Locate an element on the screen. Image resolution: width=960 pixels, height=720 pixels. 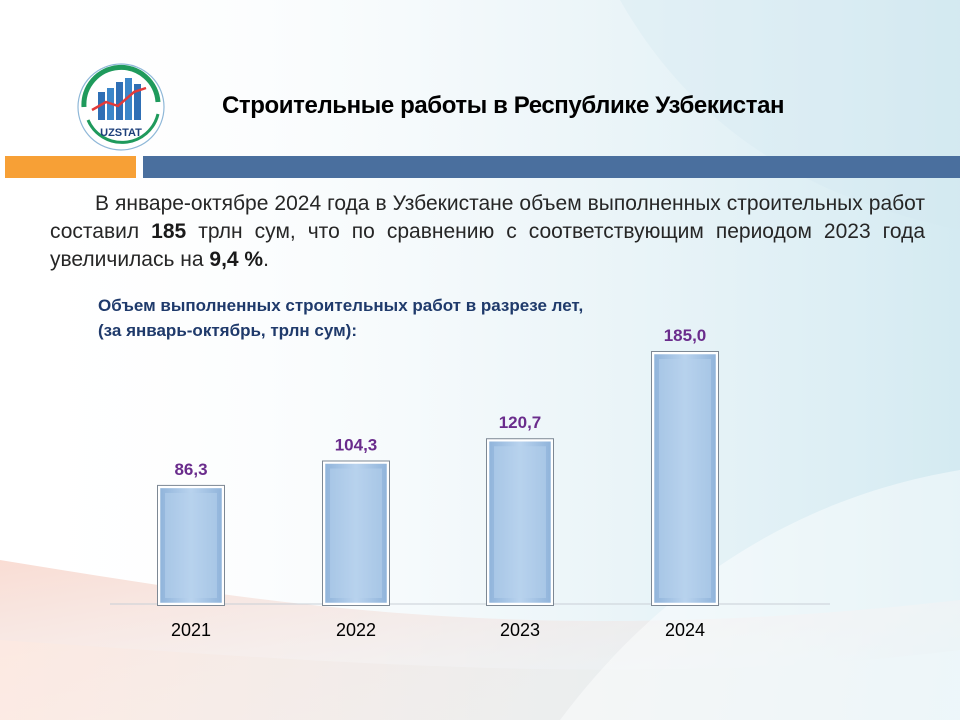
logo-text: UZSTAT is located at coordinates (121, 133).